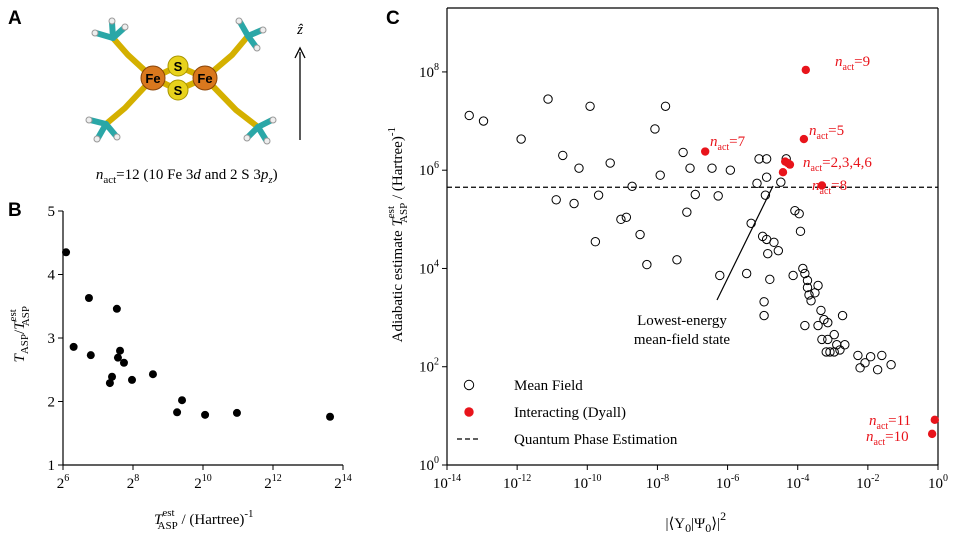 This screenshot has width=958, height=538. What do you see at coordinates (596, 440) in the screenshot?
I see `legend-label: Quantum Phase Estimation` at bounding box center [596, 440].